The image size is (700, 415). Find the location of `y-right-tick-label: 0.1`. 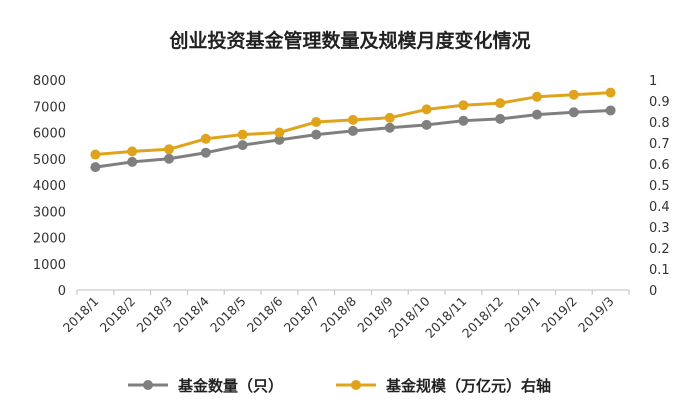

y-right-tick-label: 0.1 is located at coordinates (659, 270).